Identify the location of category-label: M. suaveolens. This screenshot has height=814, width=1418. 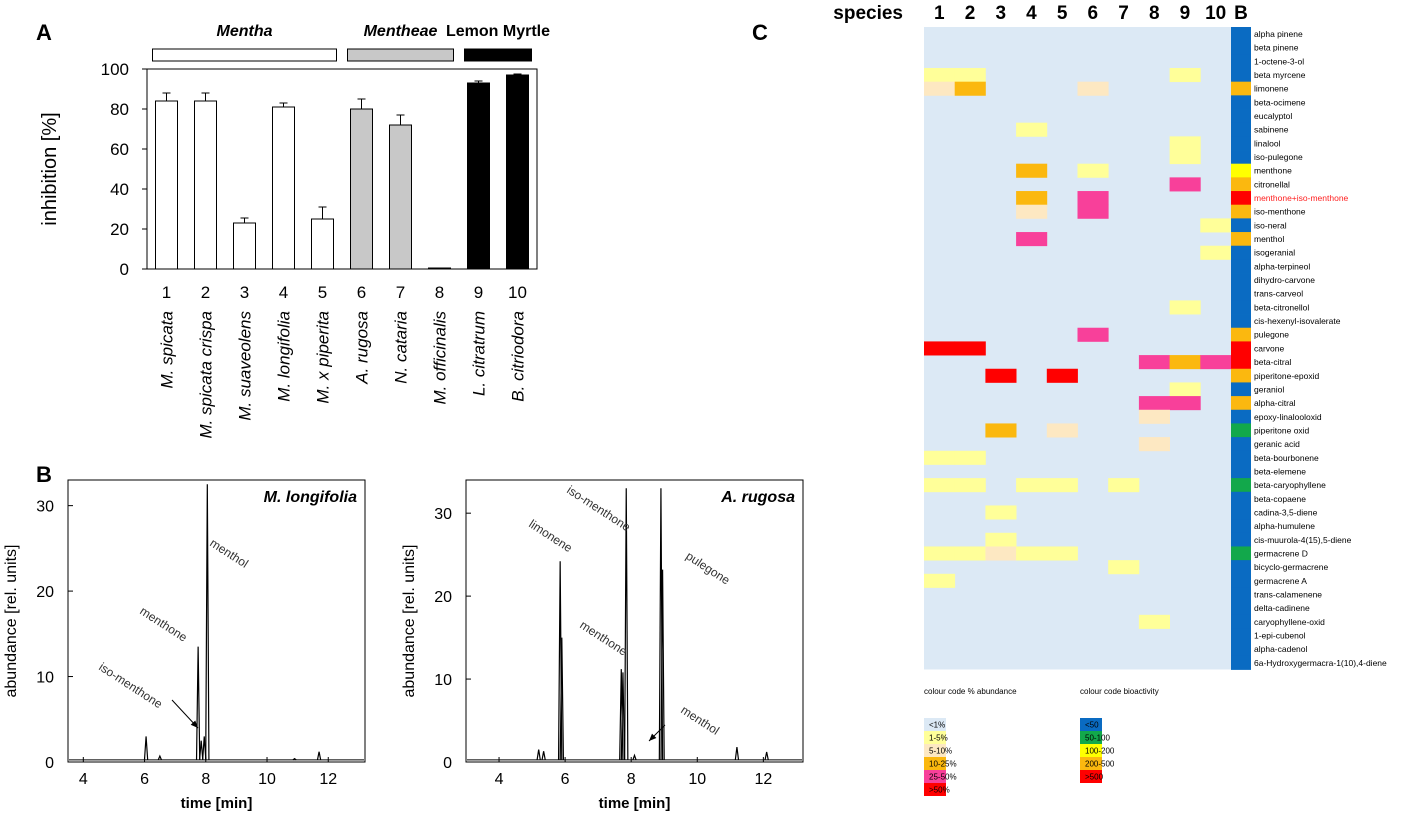
(245, 366).